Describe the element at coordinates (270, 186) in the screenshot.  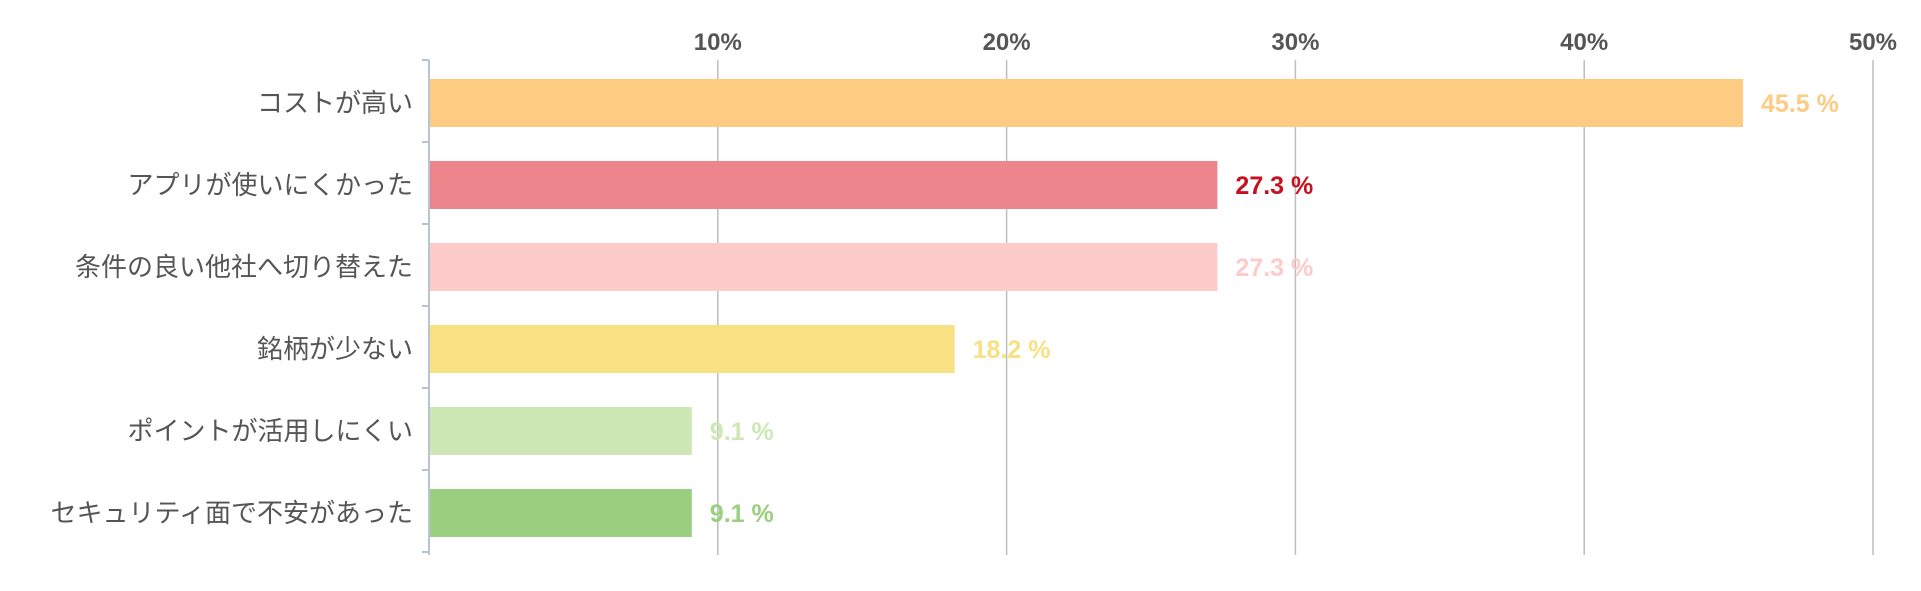
I see `category-label: アプリが使いにくかった` at that location.